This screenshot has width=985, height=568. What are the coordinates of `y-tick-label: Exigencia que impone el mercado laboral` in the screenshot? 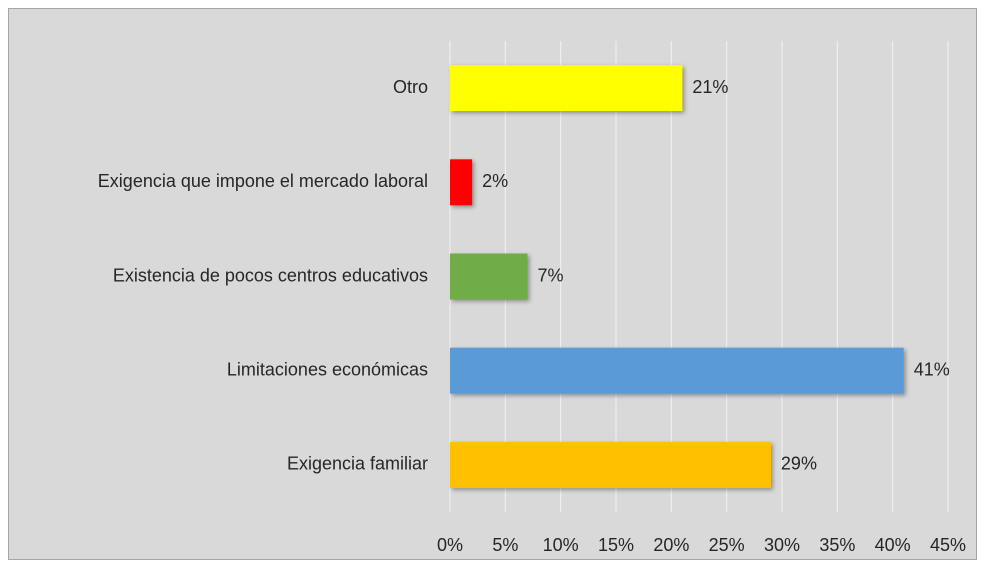 It's located at (263, 181).